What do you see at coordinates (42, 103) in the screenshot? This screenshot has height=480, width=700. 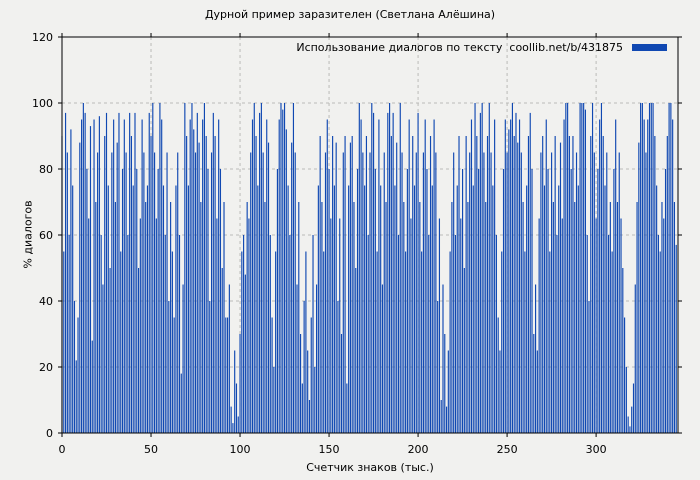 I see `y-tick-label: 100` at bounding box center [42, 103].